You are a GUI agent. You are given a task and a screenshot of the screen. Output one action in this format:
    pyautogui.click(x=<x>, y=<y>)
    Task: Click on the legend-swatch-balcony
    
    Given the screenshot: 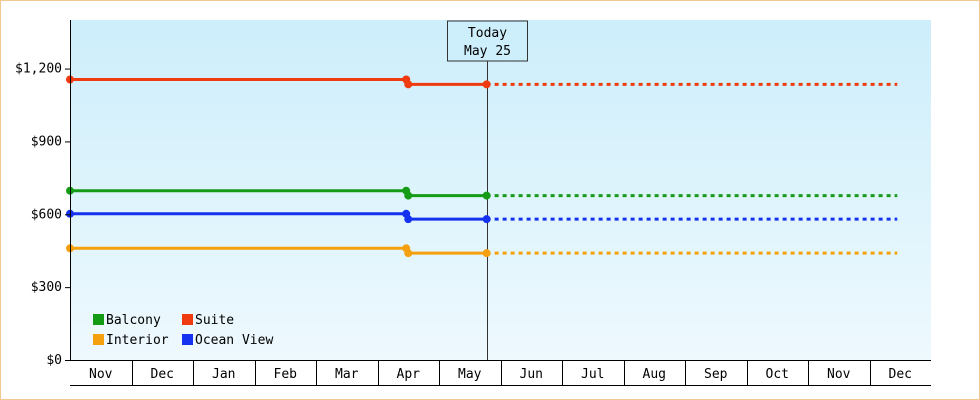 What is the action you would take?
    pyautogui.click(x=98, y=319)
    